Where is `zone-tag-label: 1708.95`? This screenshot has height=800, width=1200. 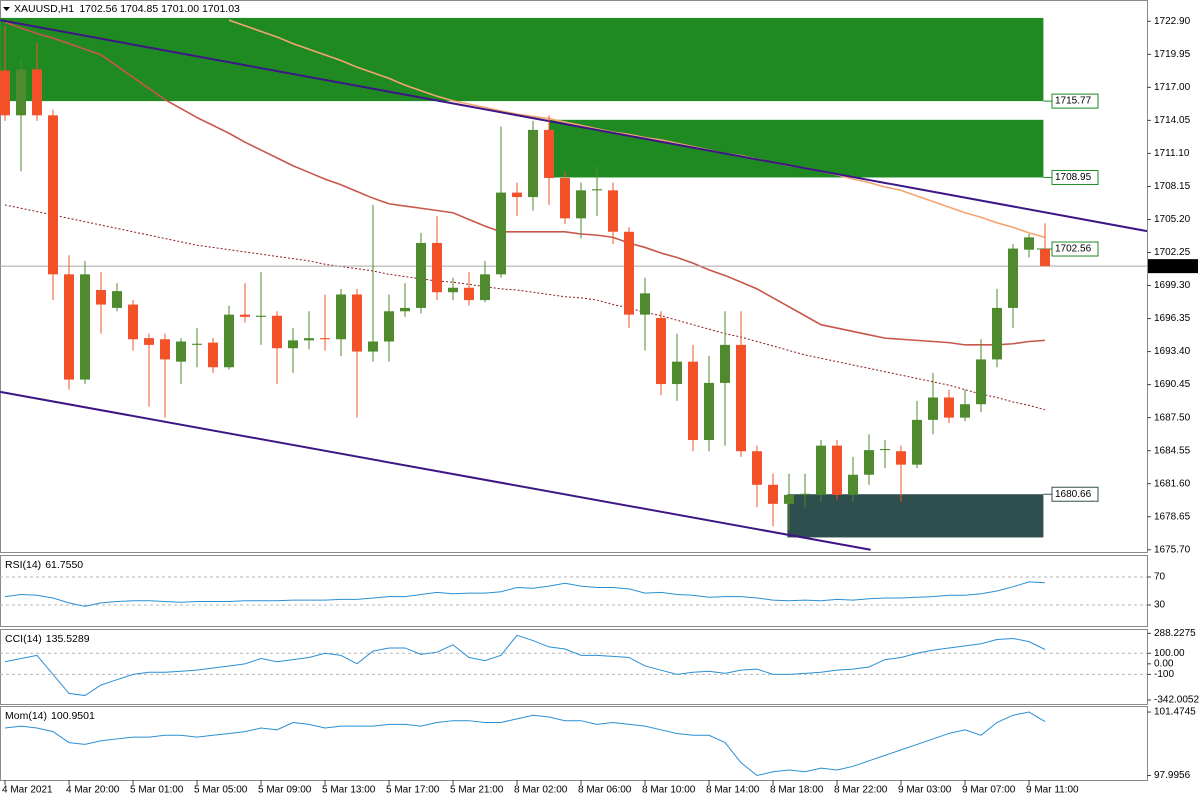
zone-tag-label: 1708.95 is located at coordinates (1073, 177).